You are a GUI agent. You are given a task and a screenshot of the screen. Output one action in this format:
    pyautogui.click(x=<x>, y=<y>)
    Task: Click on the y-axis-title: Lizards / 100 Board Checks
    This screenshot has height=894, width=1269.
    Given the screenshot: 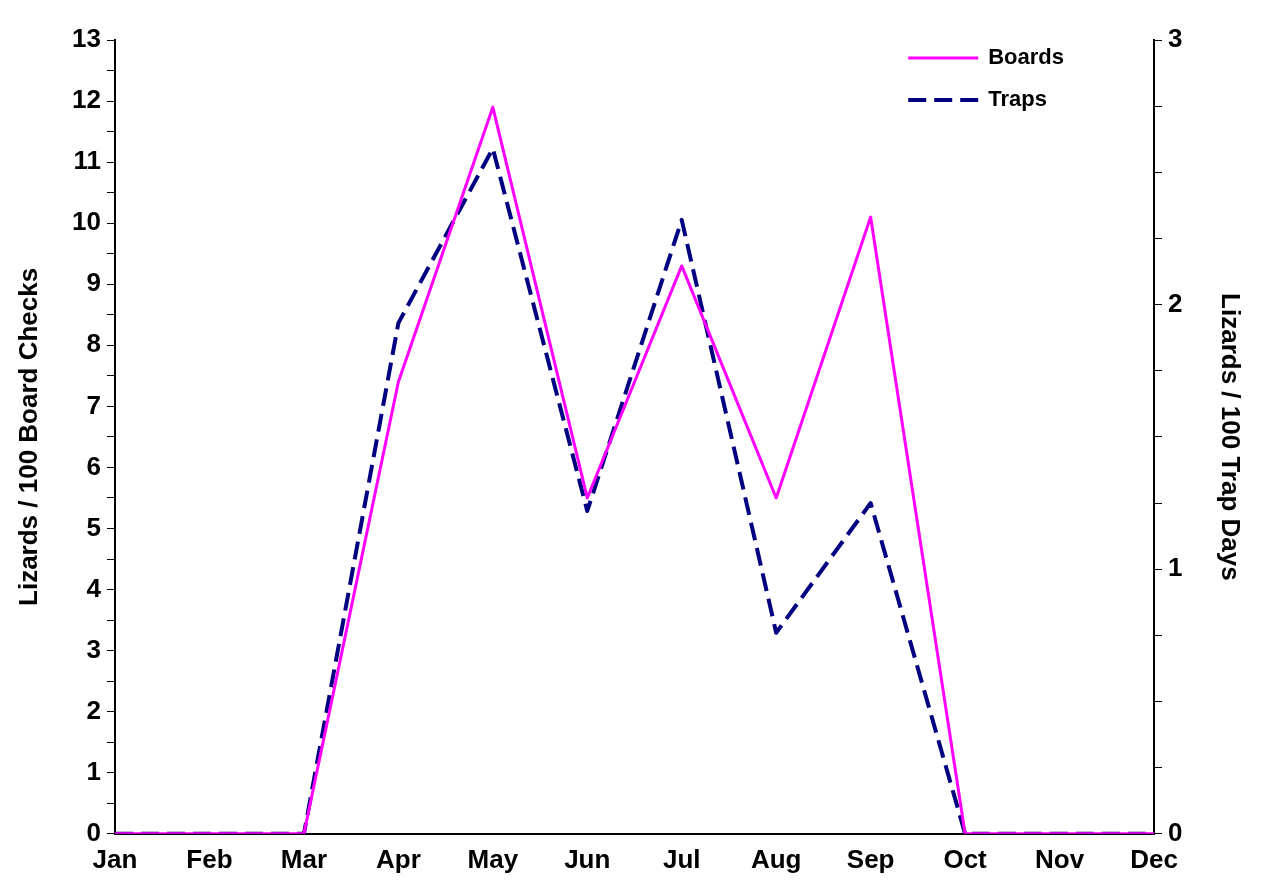 What is the action you would take?
    pyautogui.click(x=27, y=436)
    